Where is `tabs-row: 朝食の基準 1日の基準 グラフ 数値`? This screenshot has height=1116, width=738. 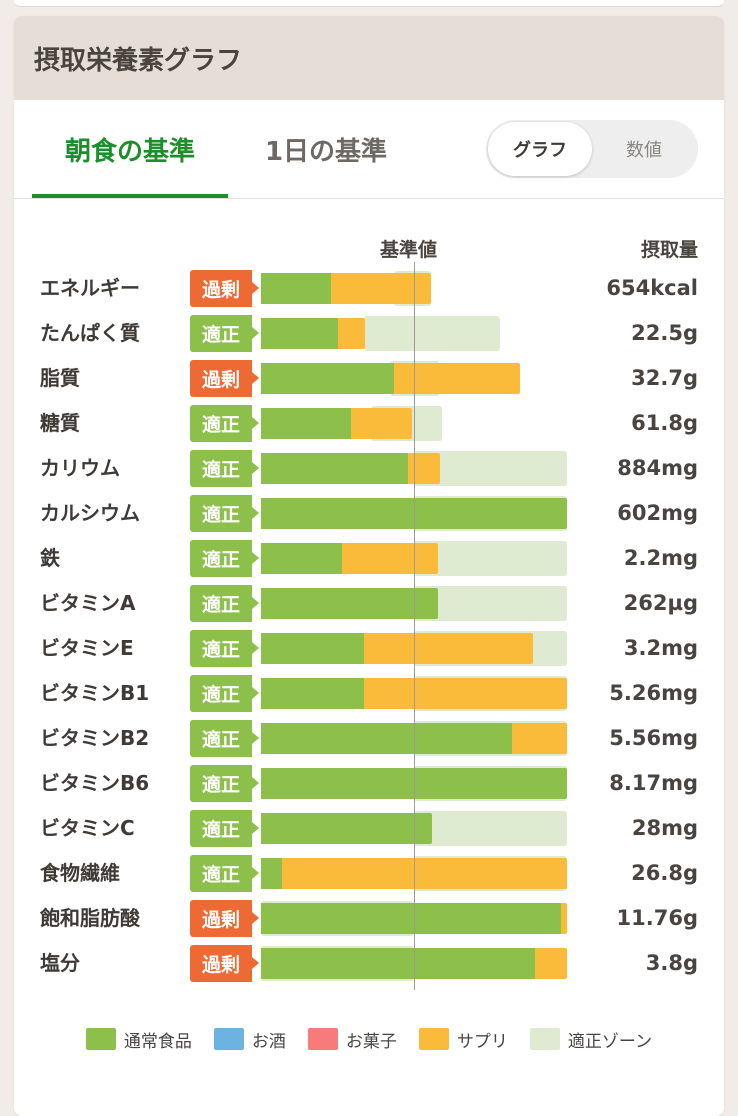 tabs-row: 朝食の基準 1日の基準 グラフ 数値 is located at coordinates (369, 149).